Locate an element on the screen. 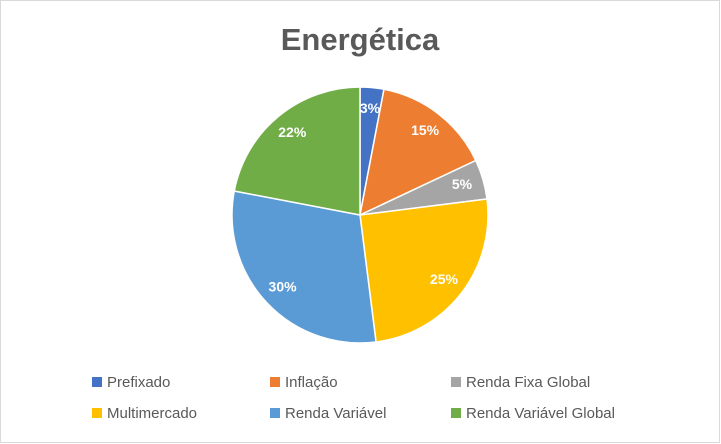 This screenshot has width=721, height=444. legend-label: Inflação is located at coordinates (311, 382).